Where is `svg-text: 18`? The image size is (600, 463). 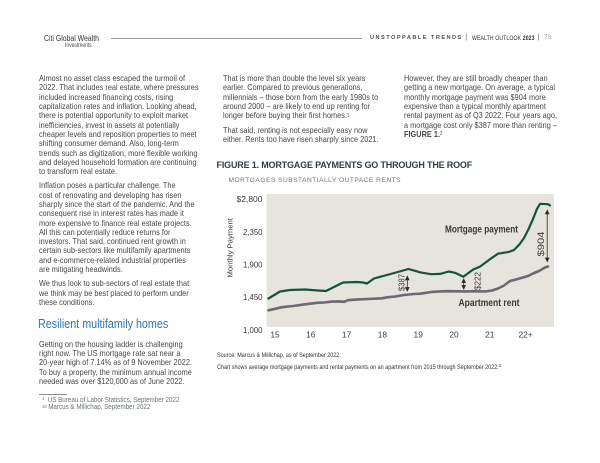
svg-text: 18 is located at coordinates (383, 335).